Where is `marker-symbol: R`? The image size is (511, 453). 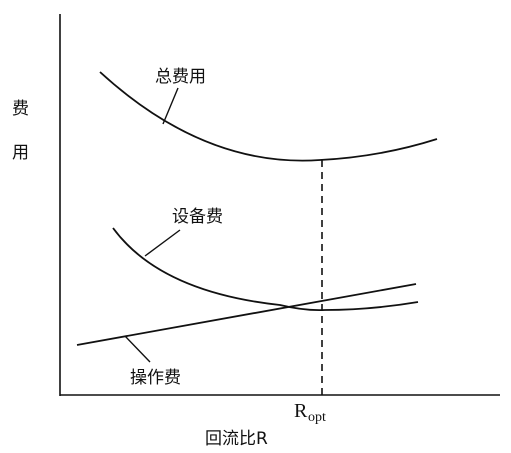 marker-symbol: R is located at coordinates (301, 411).